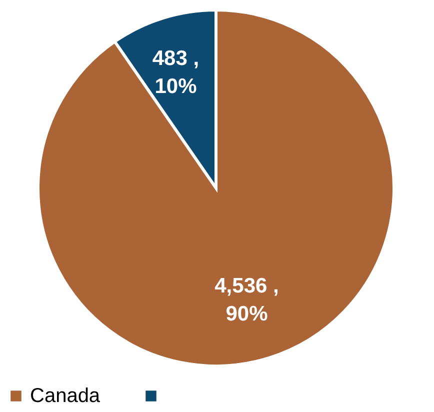 This screenshot has width=434, height=412. What do you see at coordinates (246, 300) in the screenshot?
I see `data-label: 4,536 , 90%` at bounding box center [246, 300].